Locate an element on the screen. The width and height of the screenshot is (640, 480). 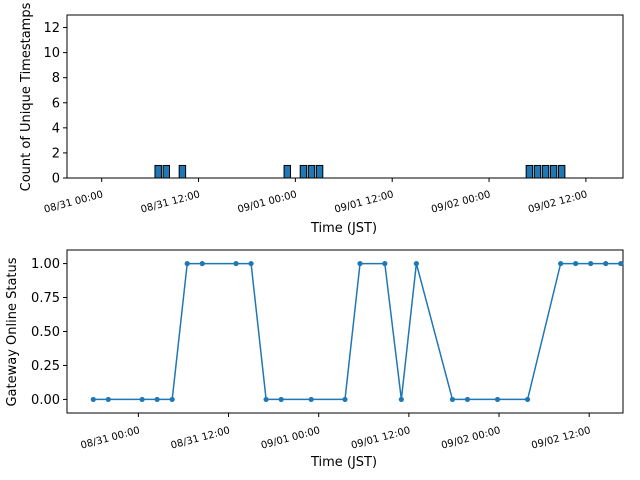
bar-chart-y-ticks: 0 2 4 6 8 10 12 is located at coordinates (55, 104).